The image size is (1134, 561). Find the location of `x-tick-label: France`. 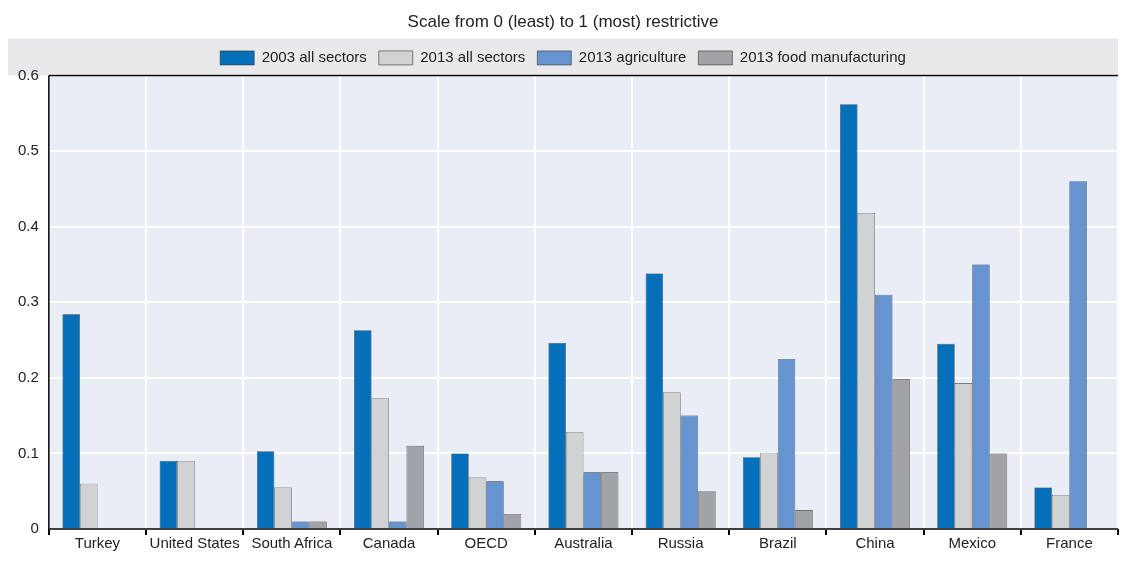

x-tick-label: France is located at coordinates (1069, 543).